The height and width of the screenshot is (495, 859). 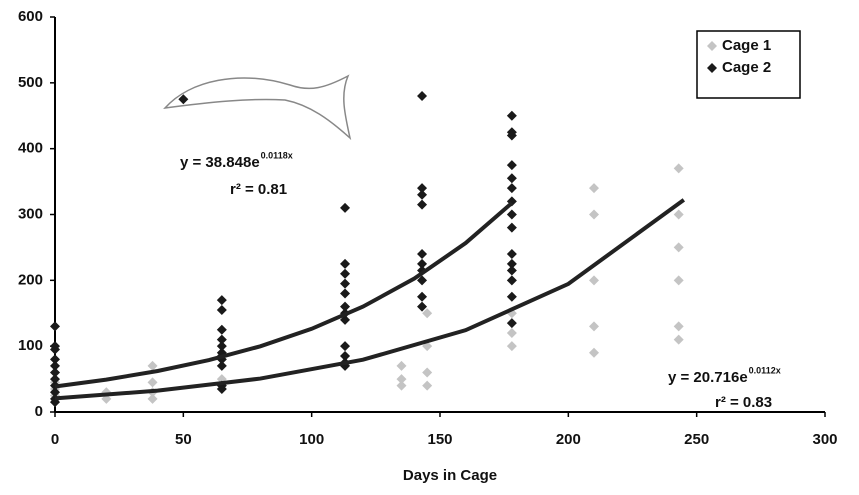 I want to click on x-tick-label: 0, so click(x=55, y=439).